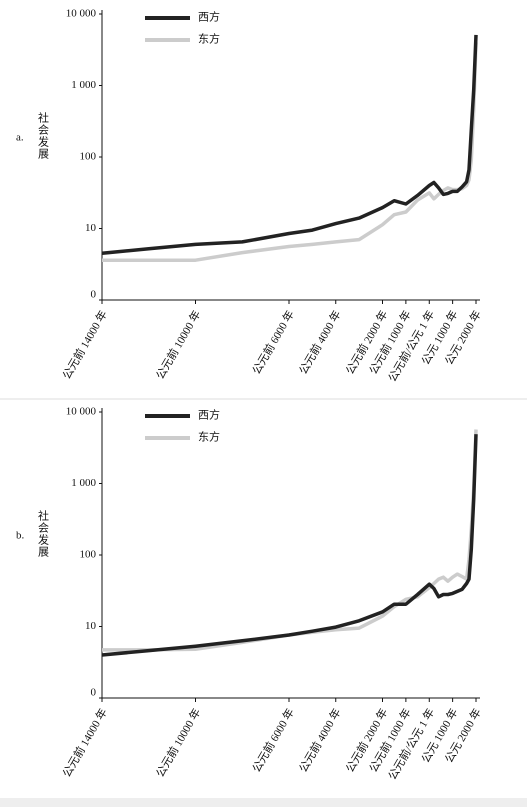 The height and width of the screenshot is (807, 527). What do you see at coordinates (20, 138) in the screenshot?
I see `panel-label: a.` at bounding box center [20, 138].